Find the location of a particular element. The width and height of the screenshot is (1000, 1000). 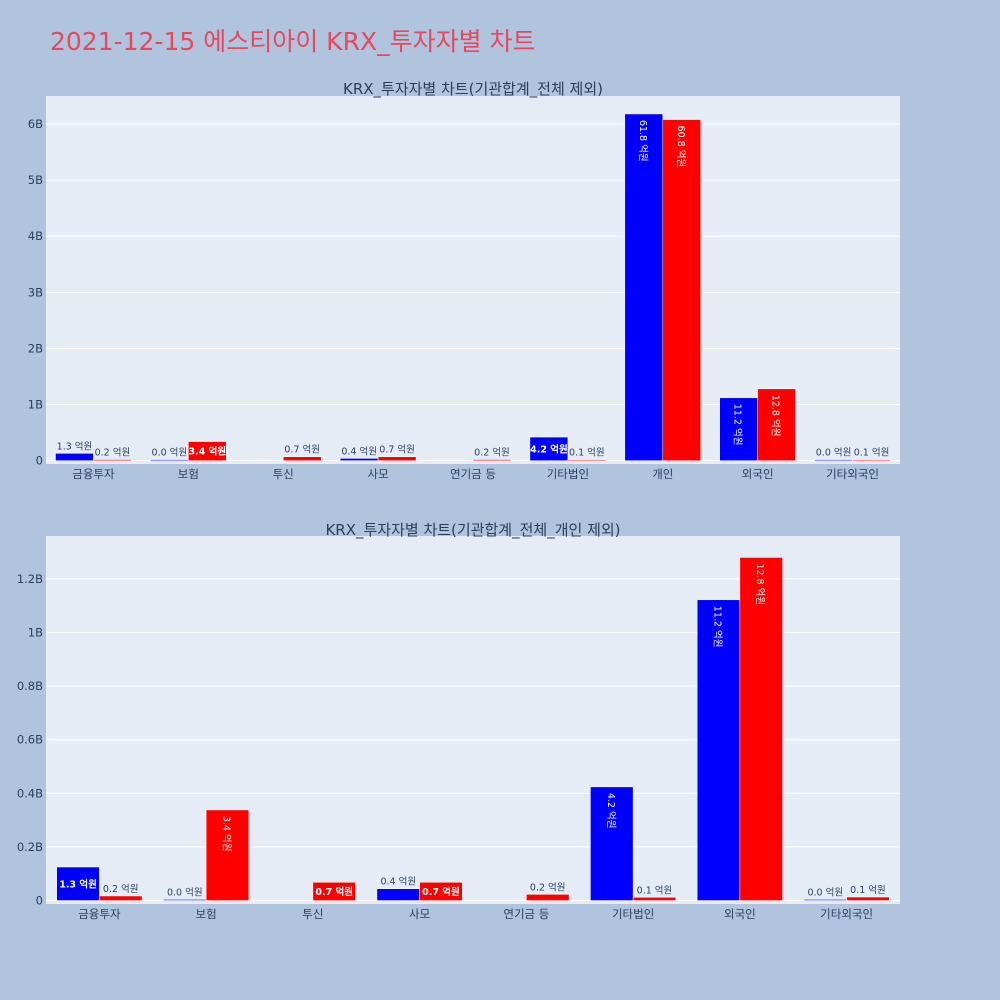

y-tick-label: 4B is located at coordinates (35, 236).